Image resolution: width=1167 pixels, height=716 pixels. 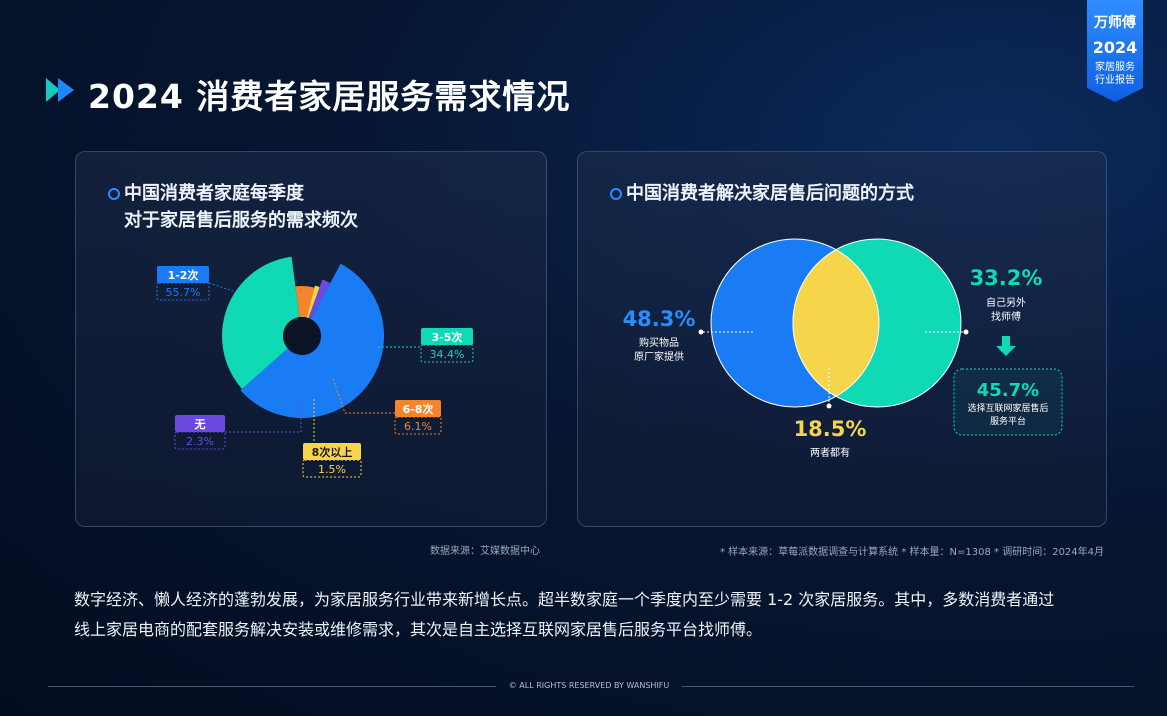 I want to click on pie-category-label: 无, so click(x=200, y=424).